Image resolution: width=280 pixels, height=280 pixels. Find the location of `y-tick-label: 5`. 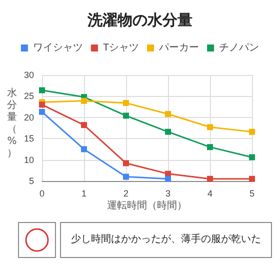

y-tick-label: 5 is located at coordinates (31, 181).